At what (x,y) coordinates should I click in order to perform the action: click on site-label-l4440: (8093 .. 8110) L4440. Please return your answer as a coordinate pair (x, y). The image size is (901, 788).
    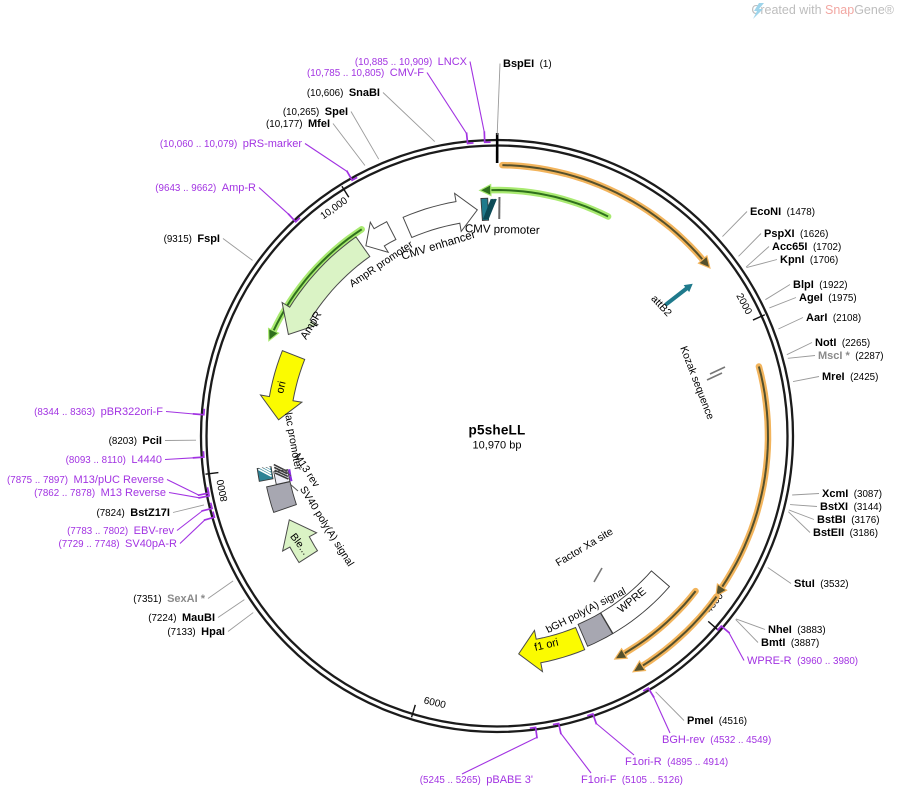
    Looking at the image, I should click on (114, 460).